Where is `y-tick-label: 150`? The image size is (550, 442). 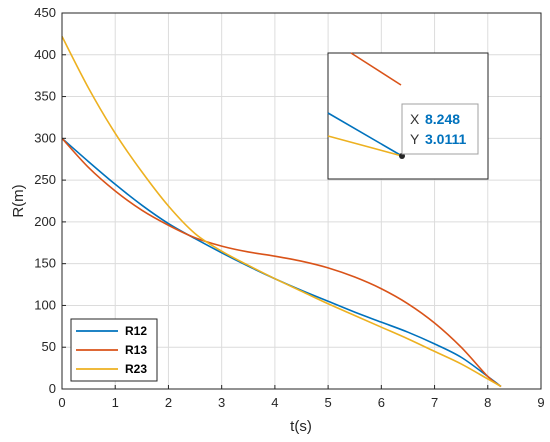
y-tick-label: 150 is located at coordinates (45, 263).